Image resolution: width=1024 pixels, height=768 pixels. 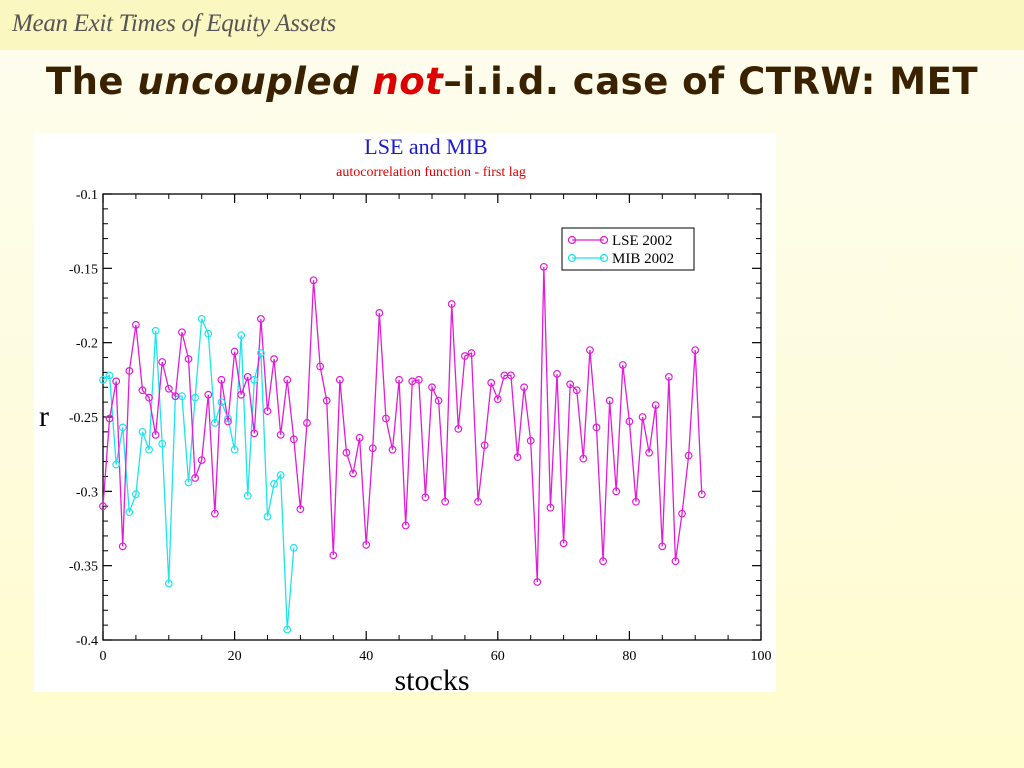 What do you see at coordinates (83, 418) in the screenshot?
I see `y-tick-label: -0.25` at bounding box center [83, 418].